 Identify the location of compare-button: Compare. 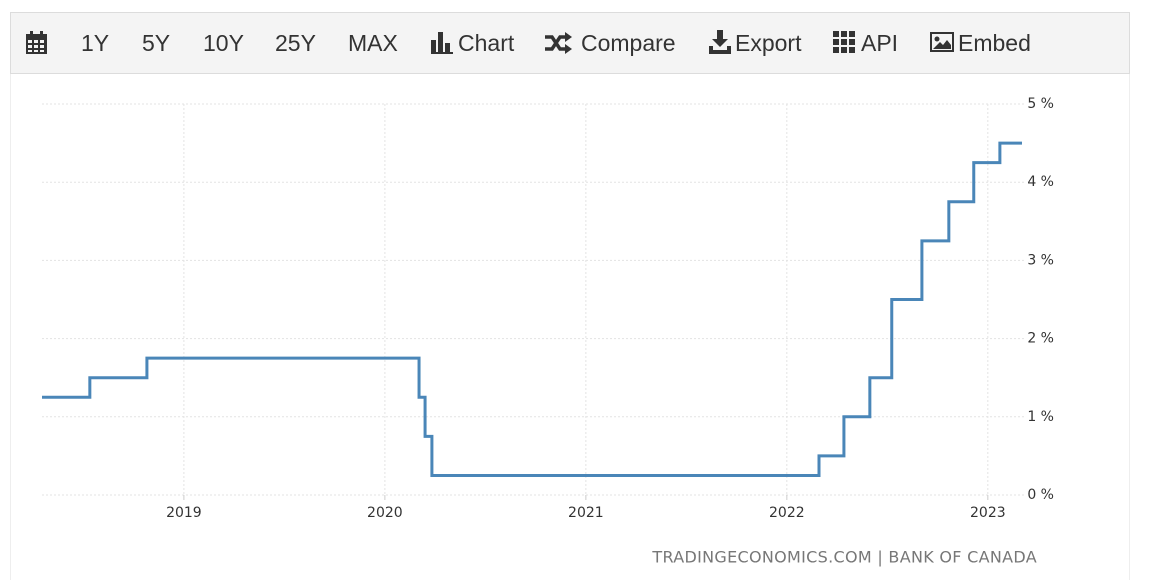
(628, 43).